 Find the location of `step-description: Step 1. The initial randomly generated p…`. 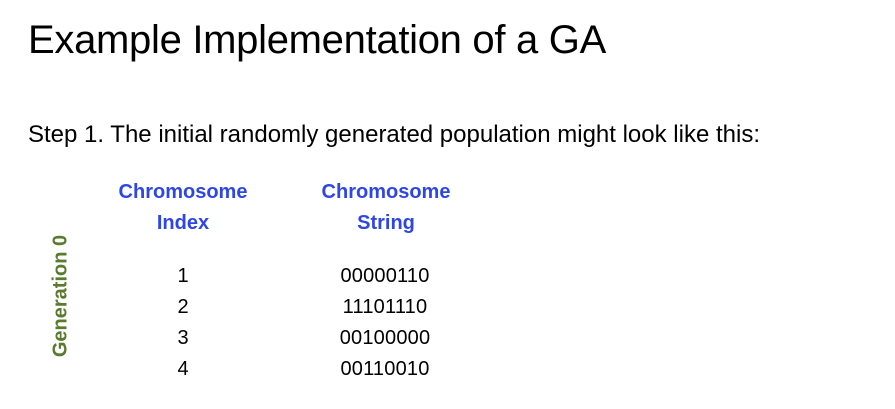

step-description: Step 1. The initial randomly generated p… is located at coordinates (394, 134).